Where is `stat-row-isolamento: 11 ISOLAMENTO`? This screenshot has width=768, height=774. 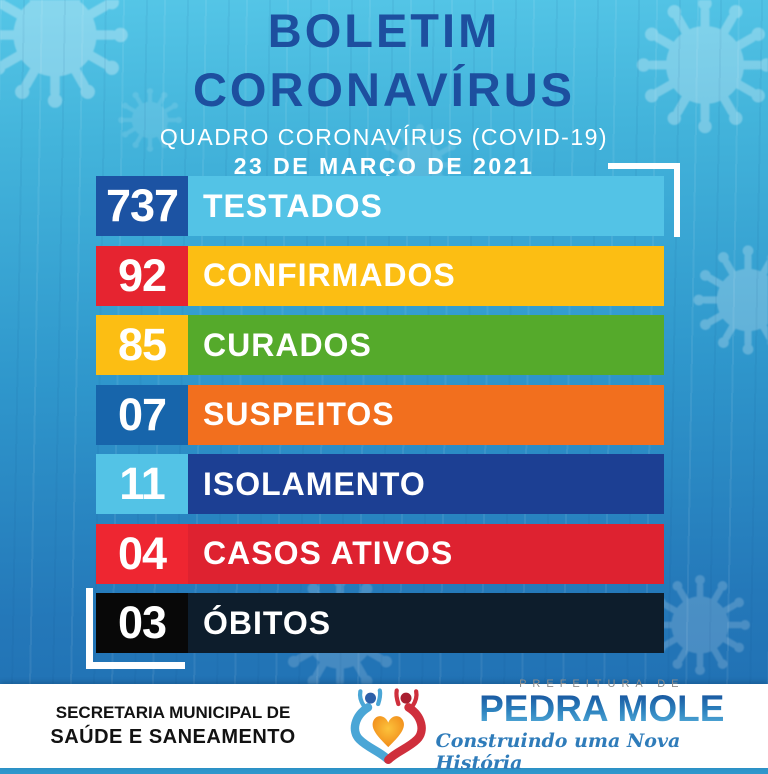 stat-row-isolamento: 11 ISOLAMENTO is located at coordinates (380, 484).